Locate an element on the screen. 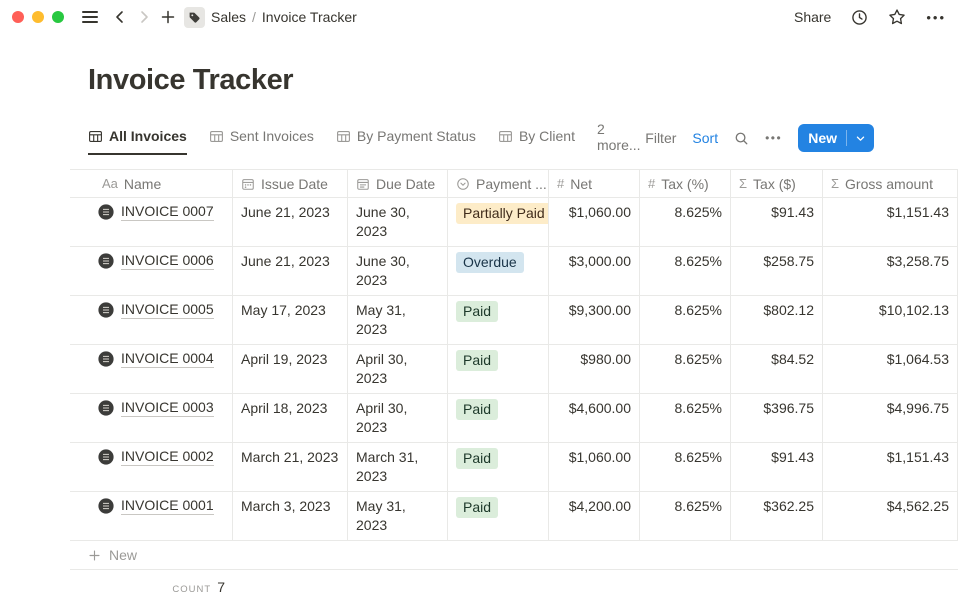  tab-by-payment-status: By Payment Status is located at coordinates (406, 141).